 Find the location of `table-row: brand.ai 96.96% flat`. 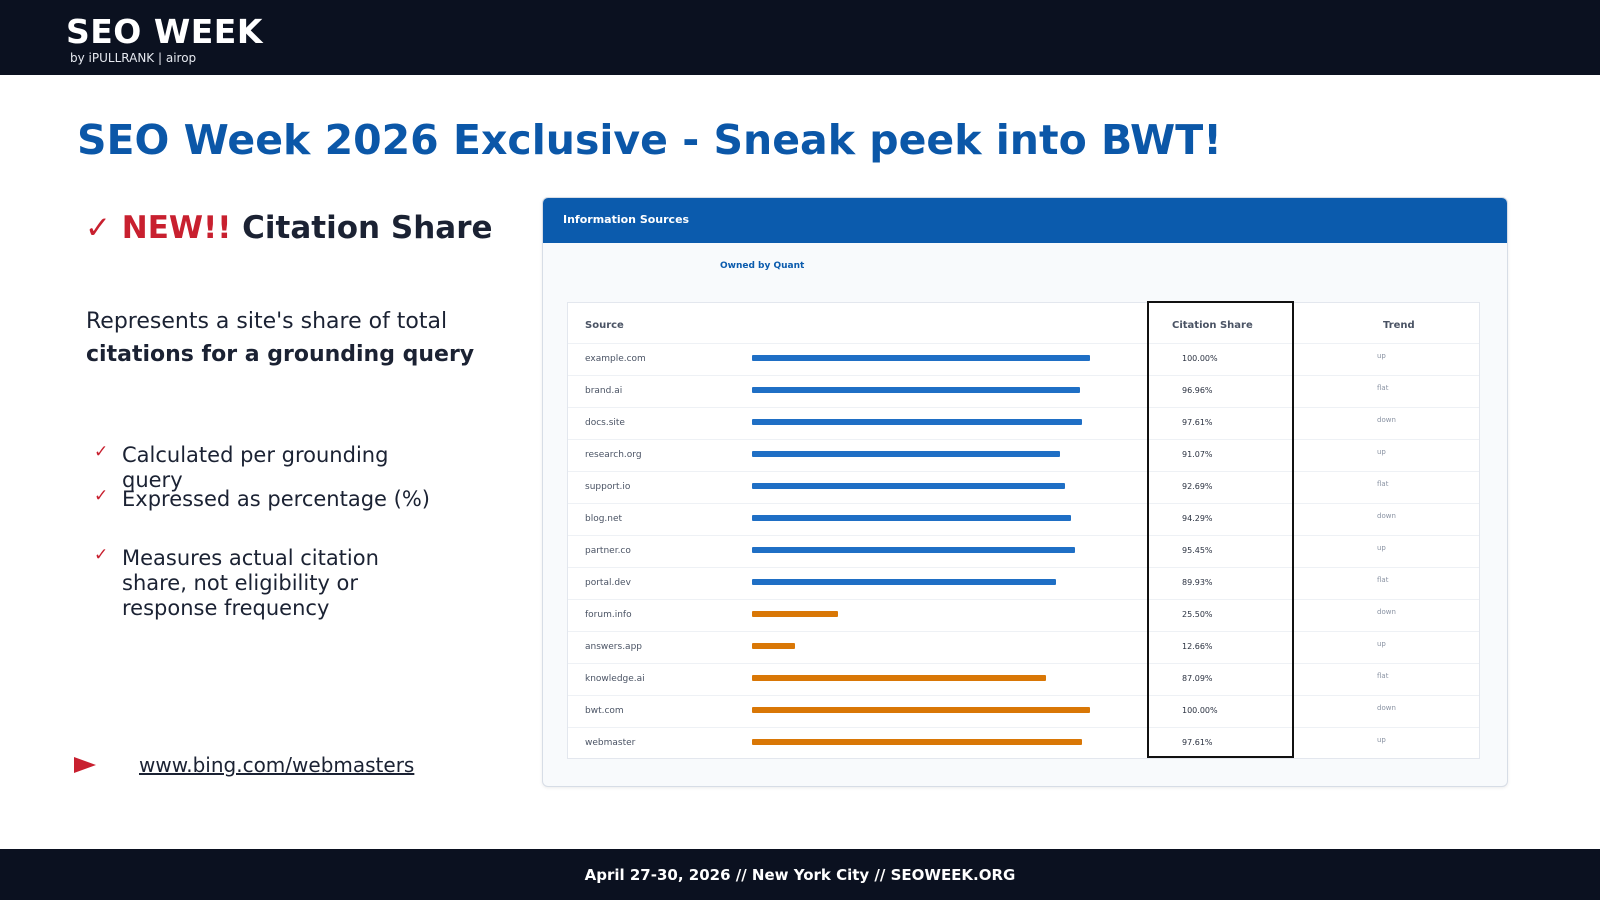

table-row: brand.ai 96.96% flat is located at coordinates (1023, 391).